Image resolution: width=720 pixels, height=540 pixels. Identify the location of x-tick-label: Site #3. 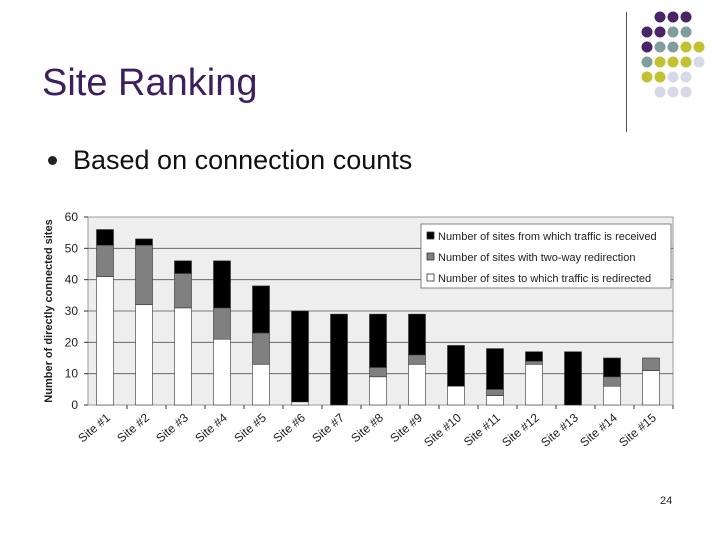
(172, 427).